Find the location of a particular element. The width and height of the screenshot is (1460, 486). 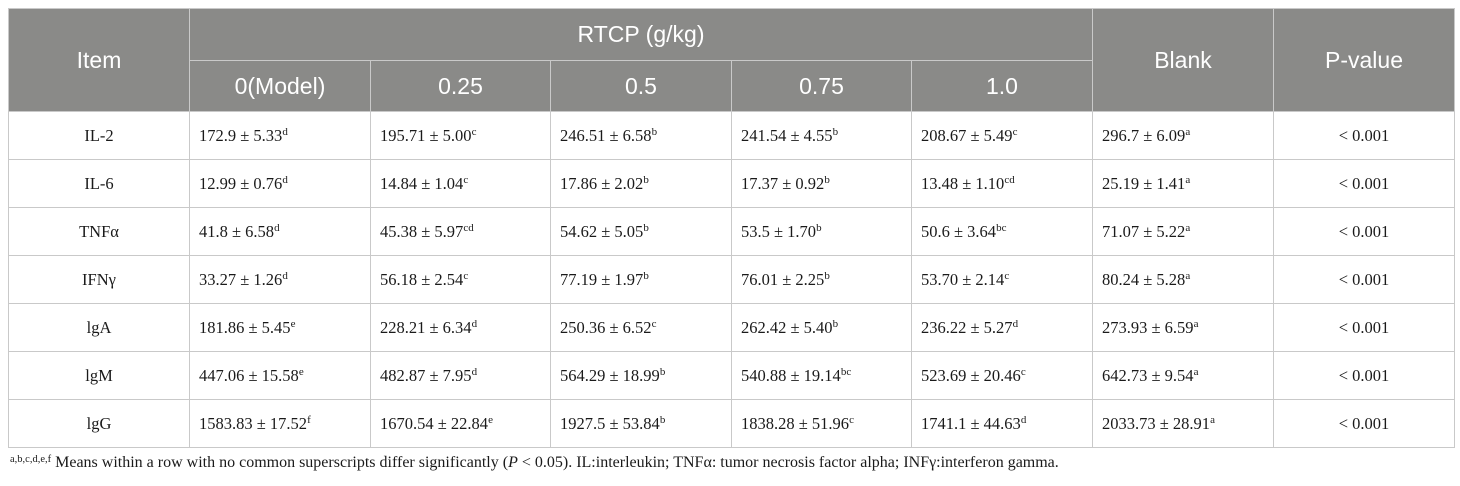

value-cell: 447.06 ± 15.58e is located at coordinates (280, 375).